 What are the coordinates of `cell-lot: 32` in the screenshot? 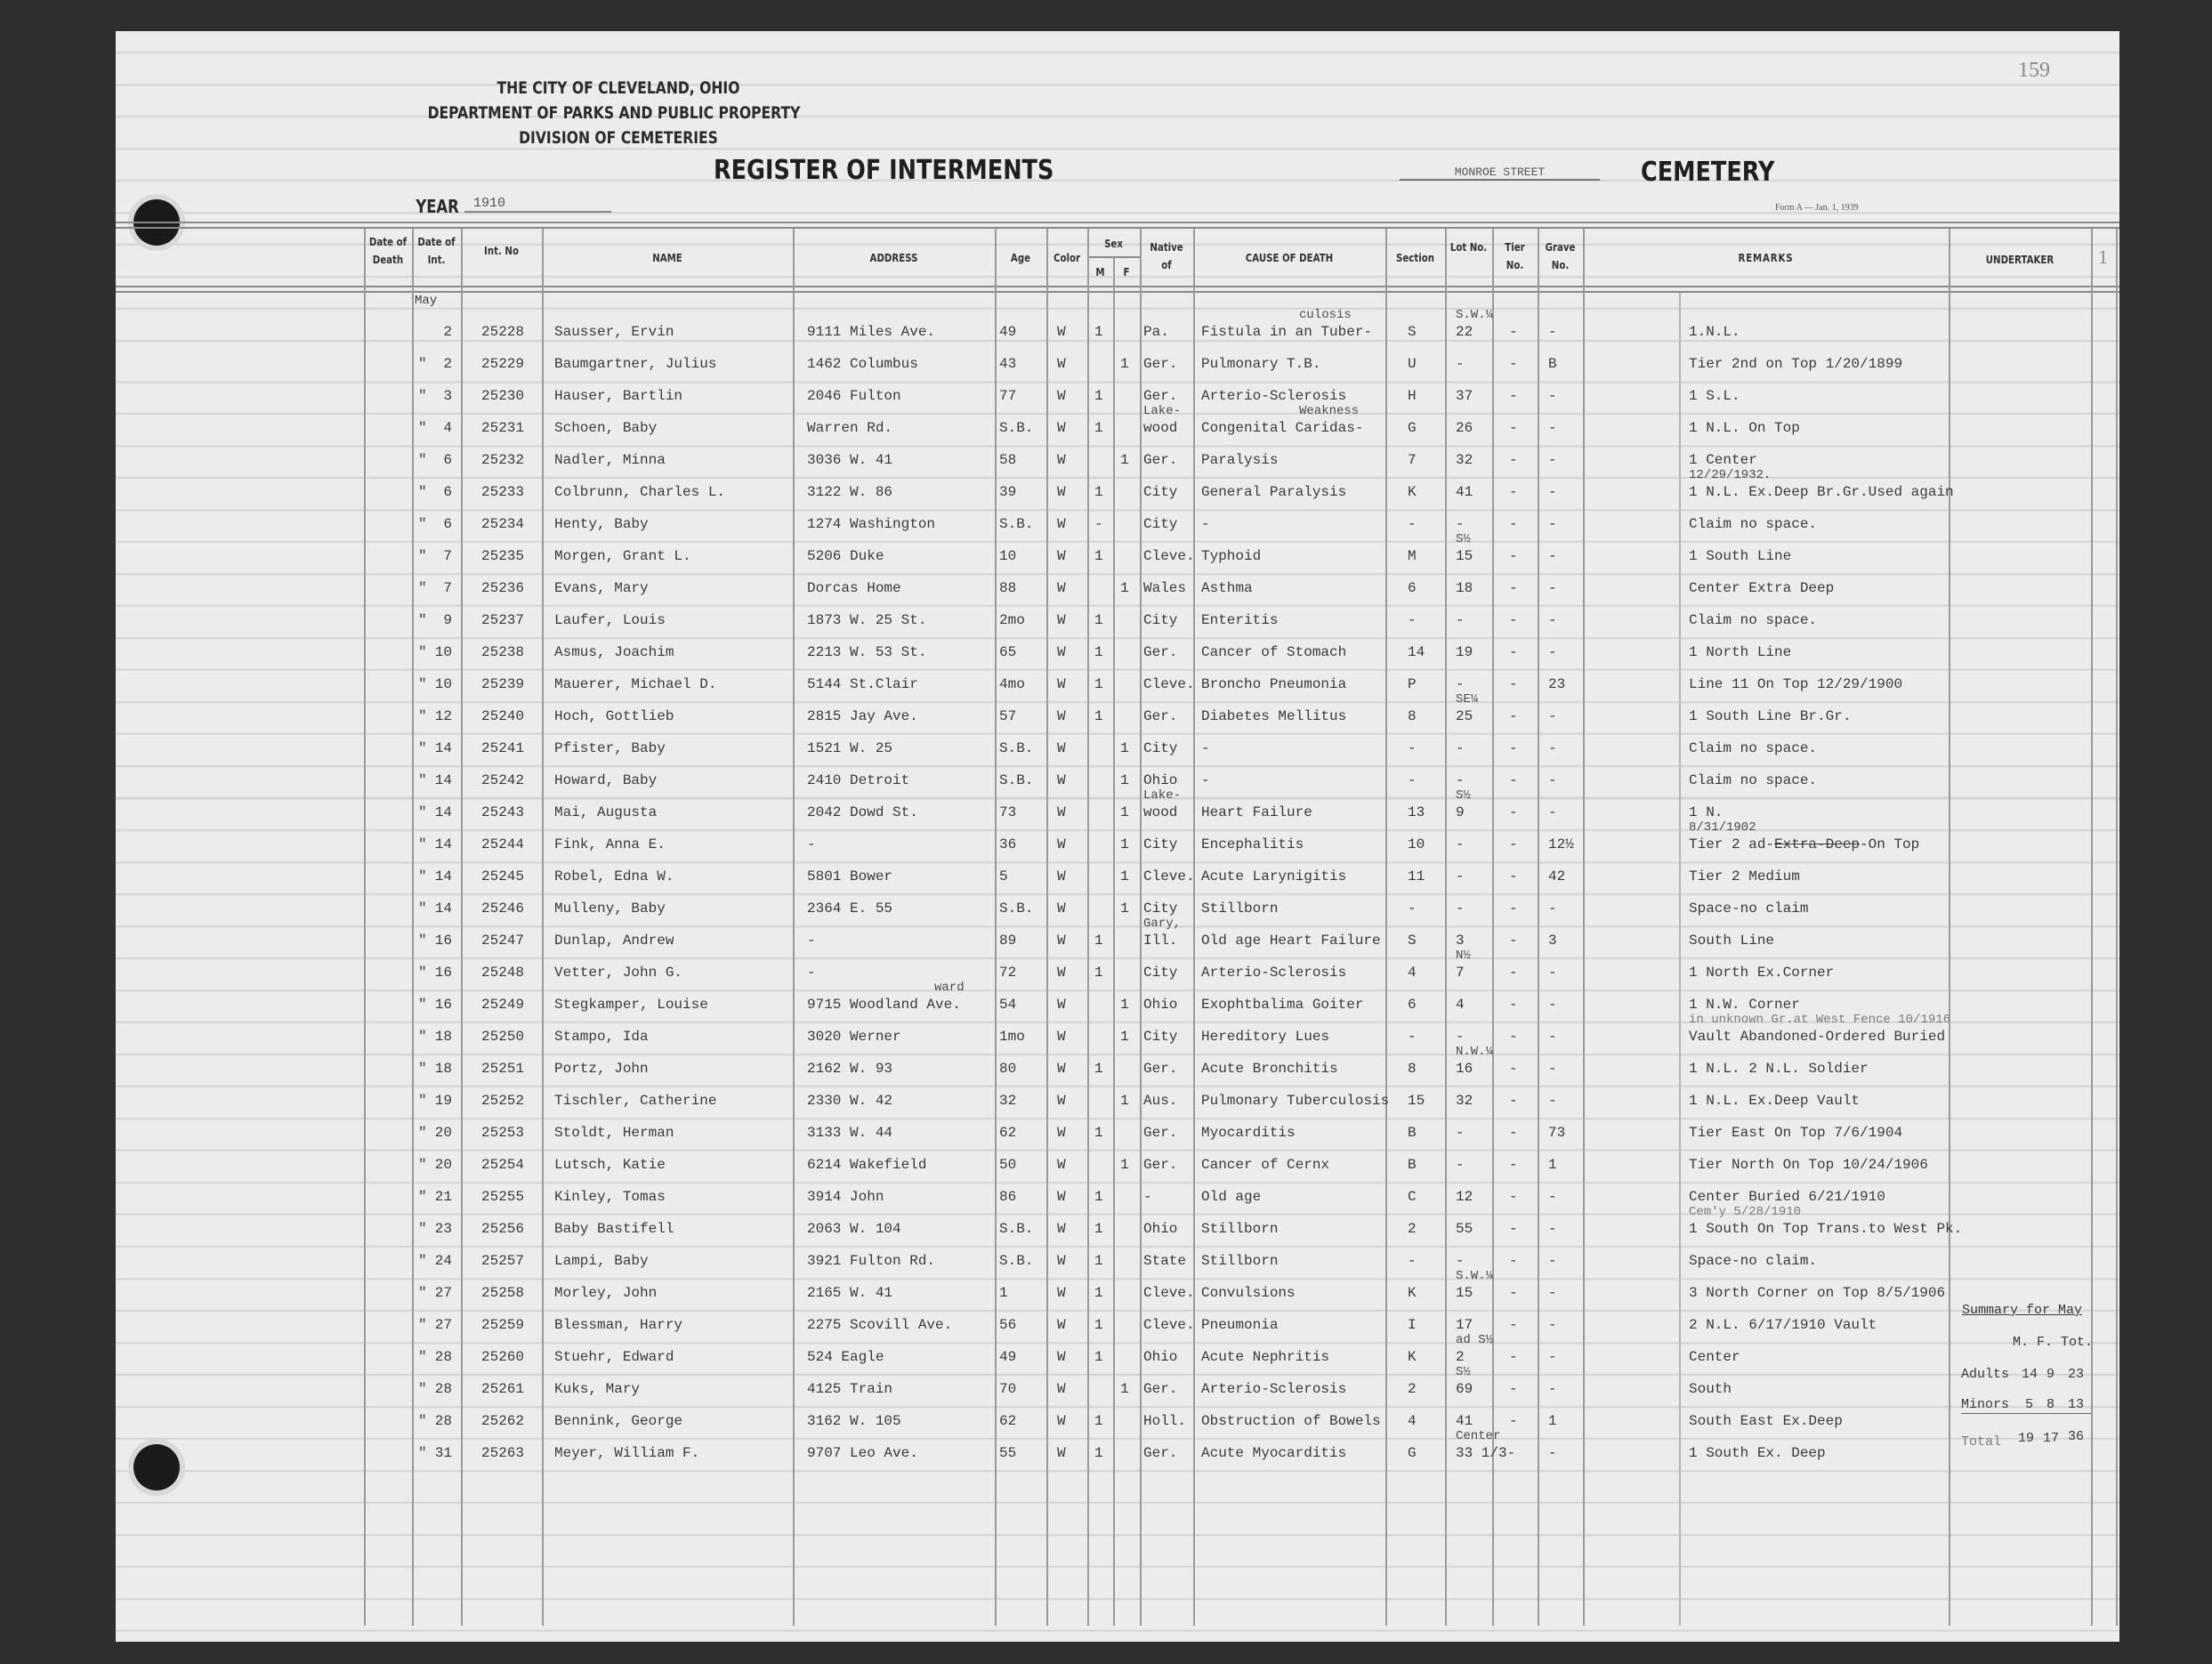 It's located at (1465, 460).